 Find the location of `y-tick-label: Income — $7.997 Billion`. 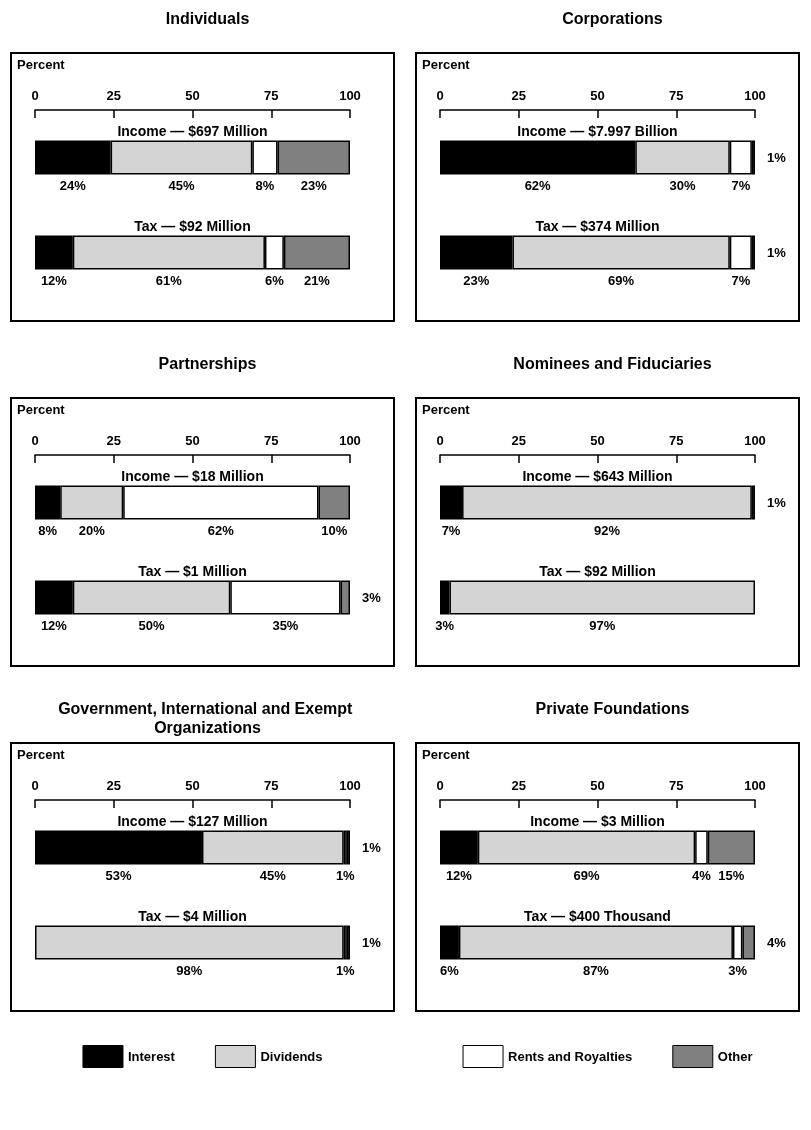

y-tick-label: Income — $7.997 Billion is located at coordinates (597, 130).